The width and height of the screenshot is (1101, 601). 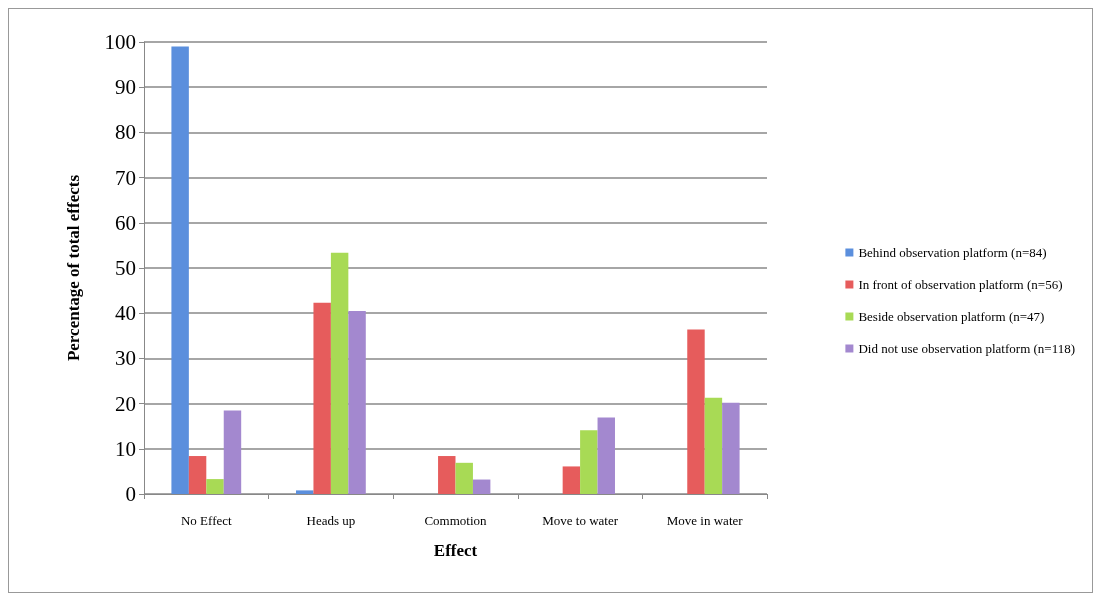 What do you see at coordinates (130, 494) in the screenshot?
I see `y-tick-label: 0` at bounding box center [130, 494].